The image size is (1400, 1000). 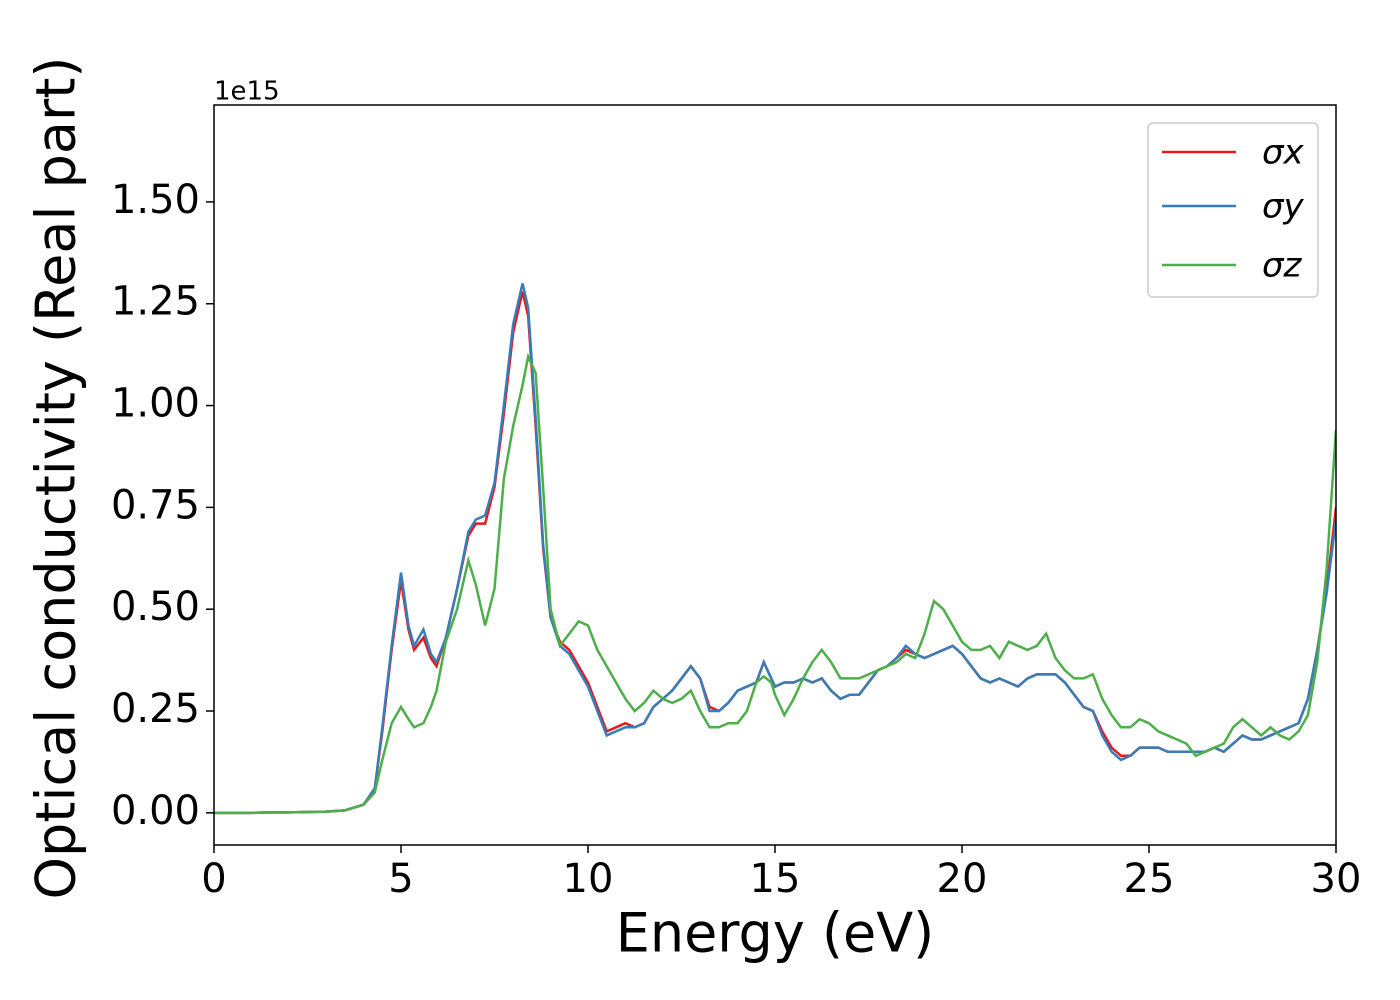 I want to click on legend-label: σz, so click(x=1282, y=266).